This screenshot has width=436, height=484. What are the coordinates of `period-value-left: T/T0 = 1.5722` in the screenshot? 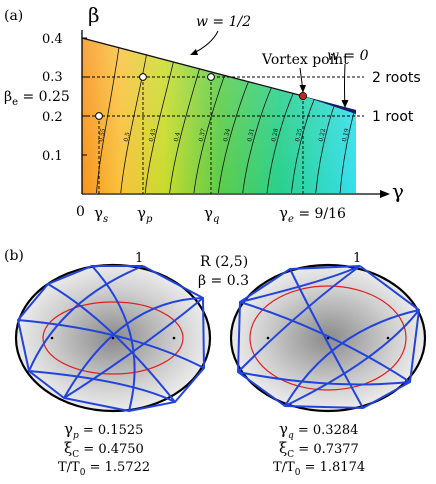 It's located at (104, 469).